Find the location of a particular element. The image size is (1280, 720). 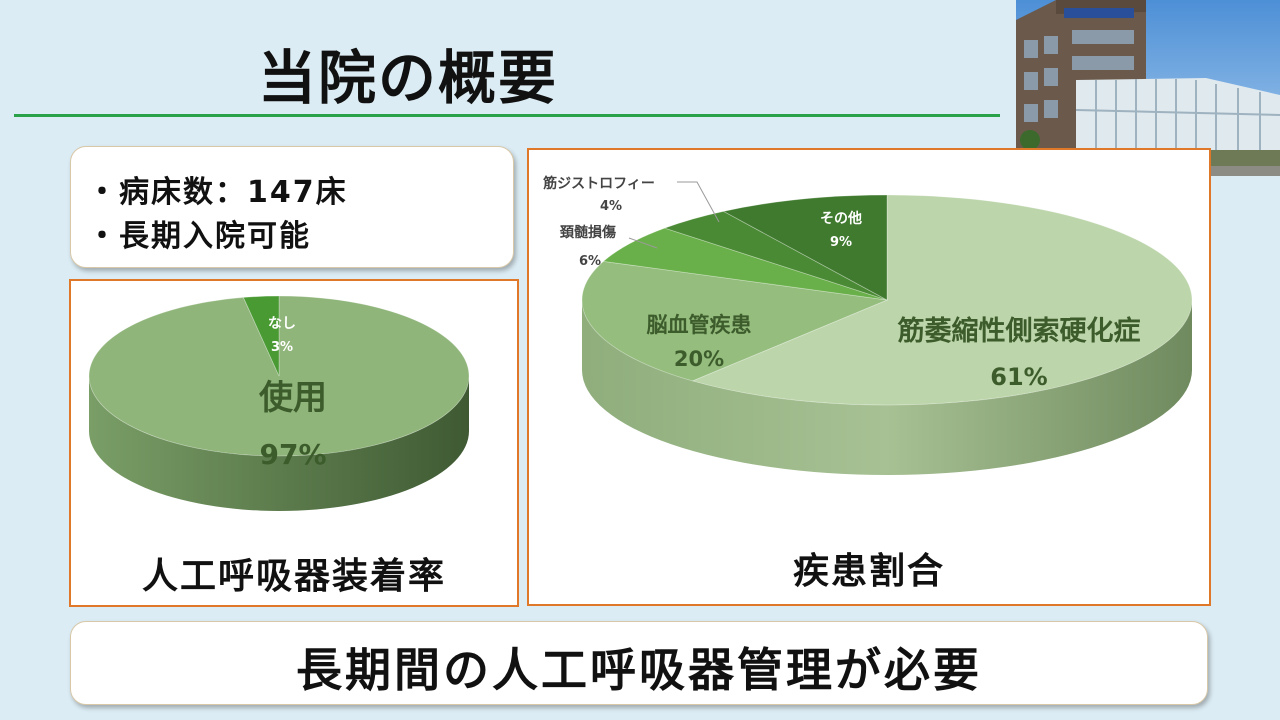

vent-pct-shiyo: 97% is located at coordinates (292, 454).